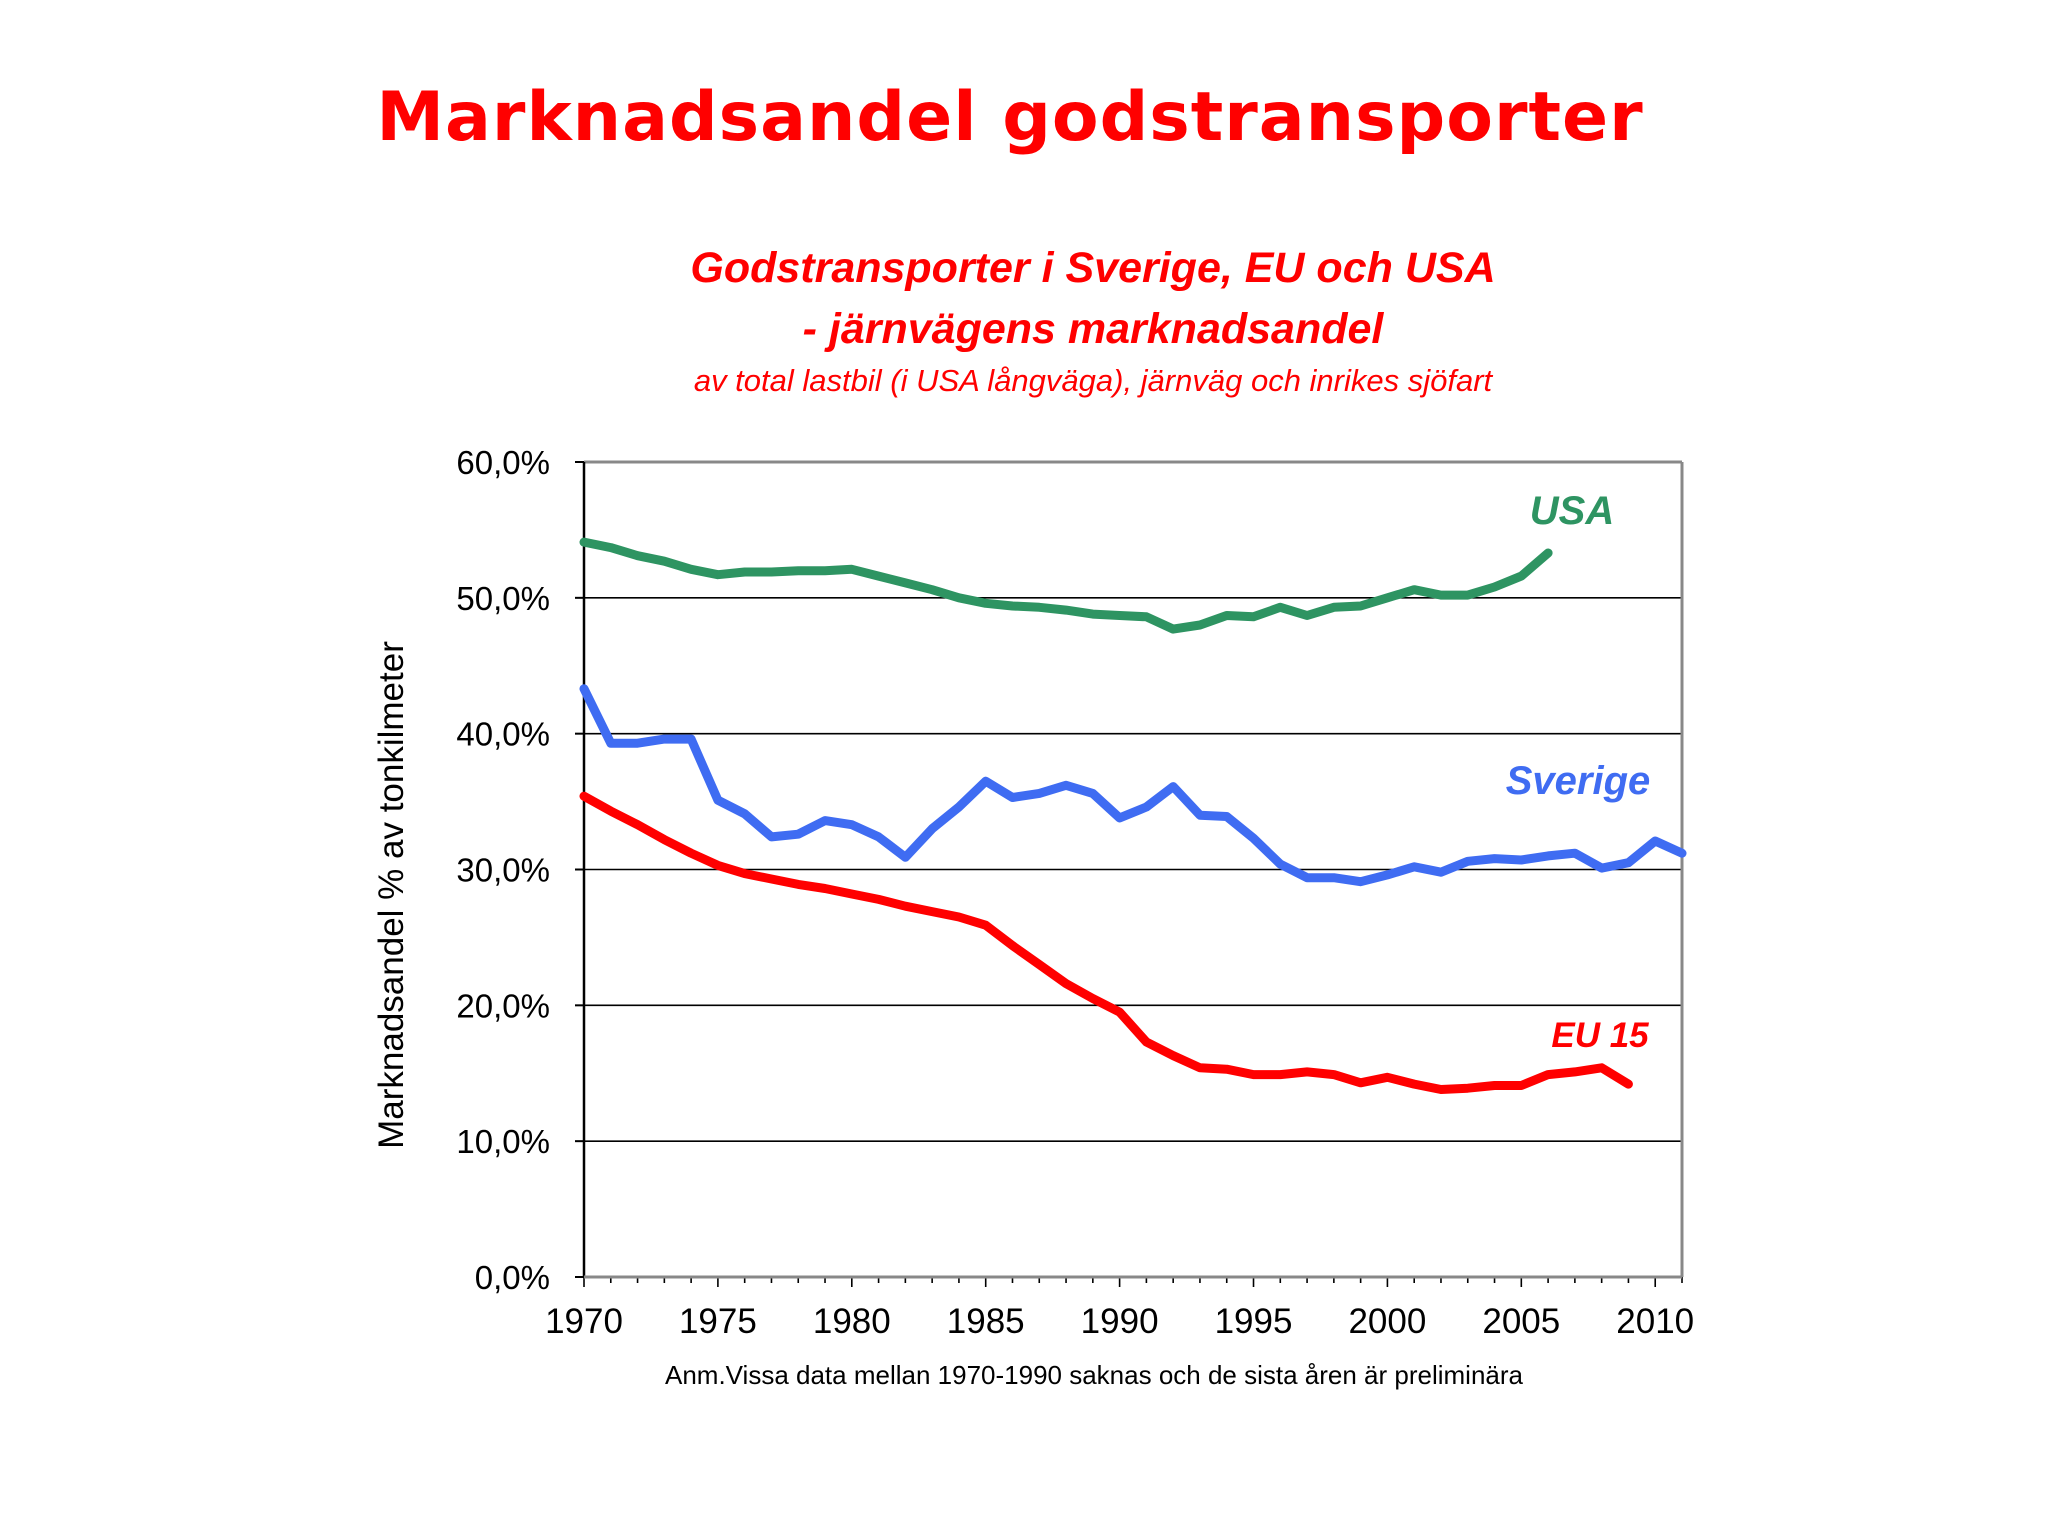 The width and height of the screenshot is (2048, 1536). I want to click on series-label-eu-15: EU 15, so click(1600, 1035).